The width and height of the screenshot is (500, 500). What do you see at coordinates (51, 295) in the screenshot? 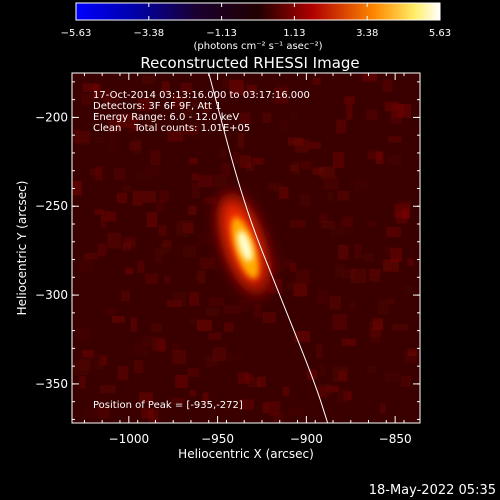
I see `y-tick-label: −300` at bounding box center [51, 295].